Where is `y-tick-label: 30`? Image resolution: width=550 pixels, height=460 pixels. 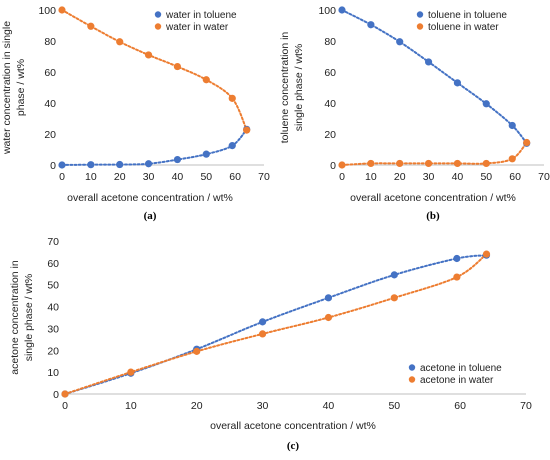 y-tick-label: 30 is located at coordinates (53, 329).